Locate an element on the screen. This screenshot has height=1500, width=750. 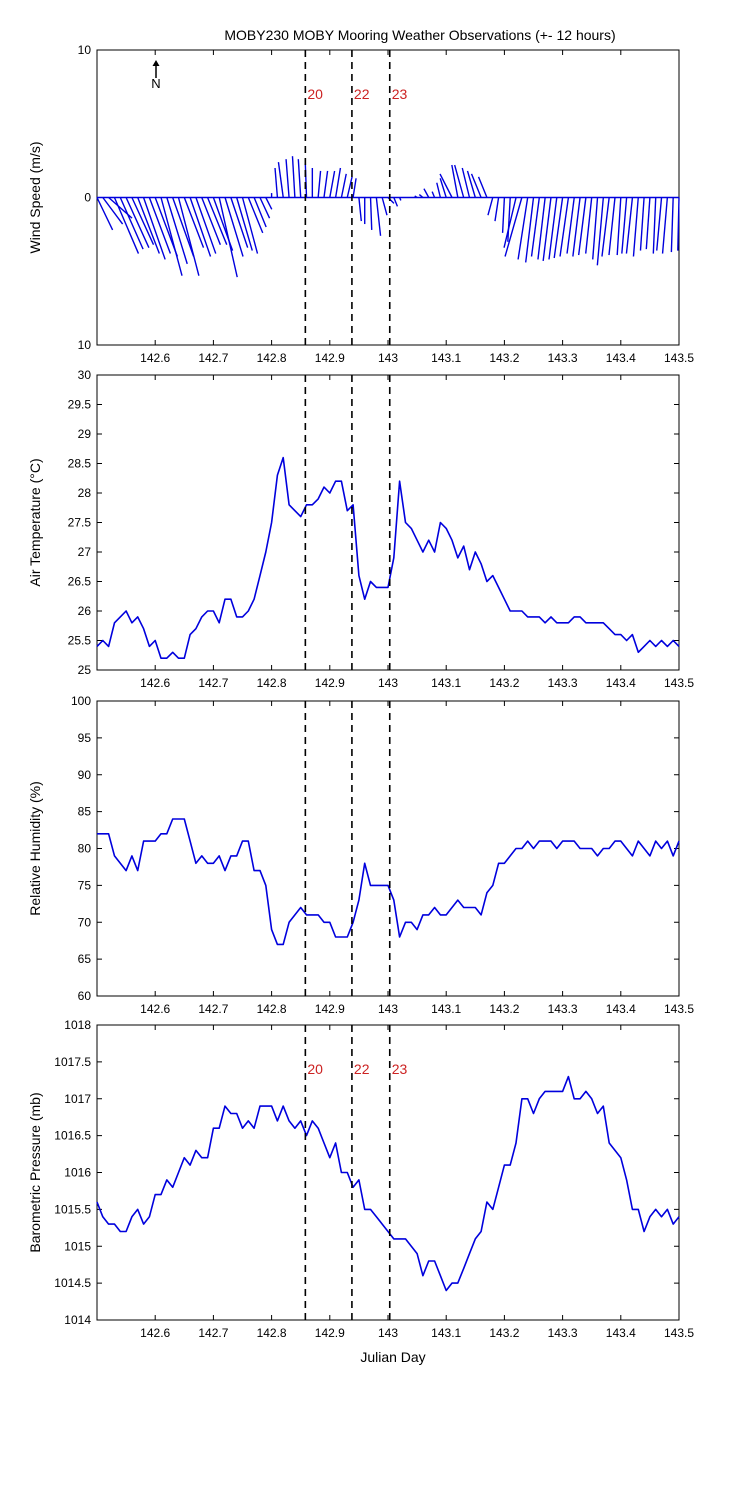
y-tick-label: 26 is located at coordinates (85, 611).